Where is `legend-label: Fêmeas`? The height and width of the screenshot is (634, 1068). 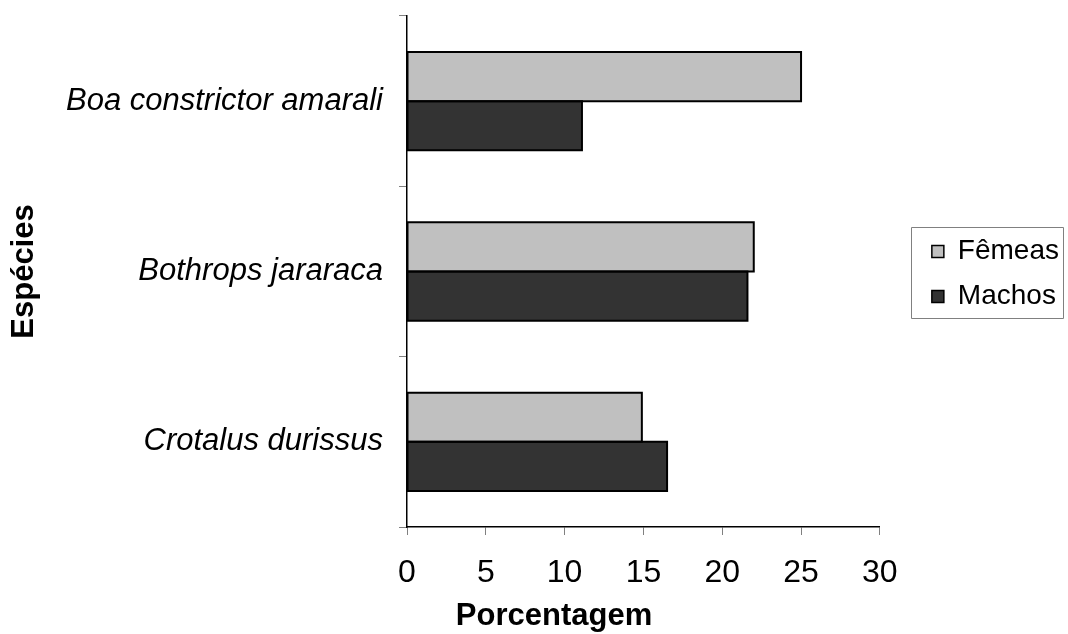 legend-label: Fêmeas is located at coordinates (1008, 250).